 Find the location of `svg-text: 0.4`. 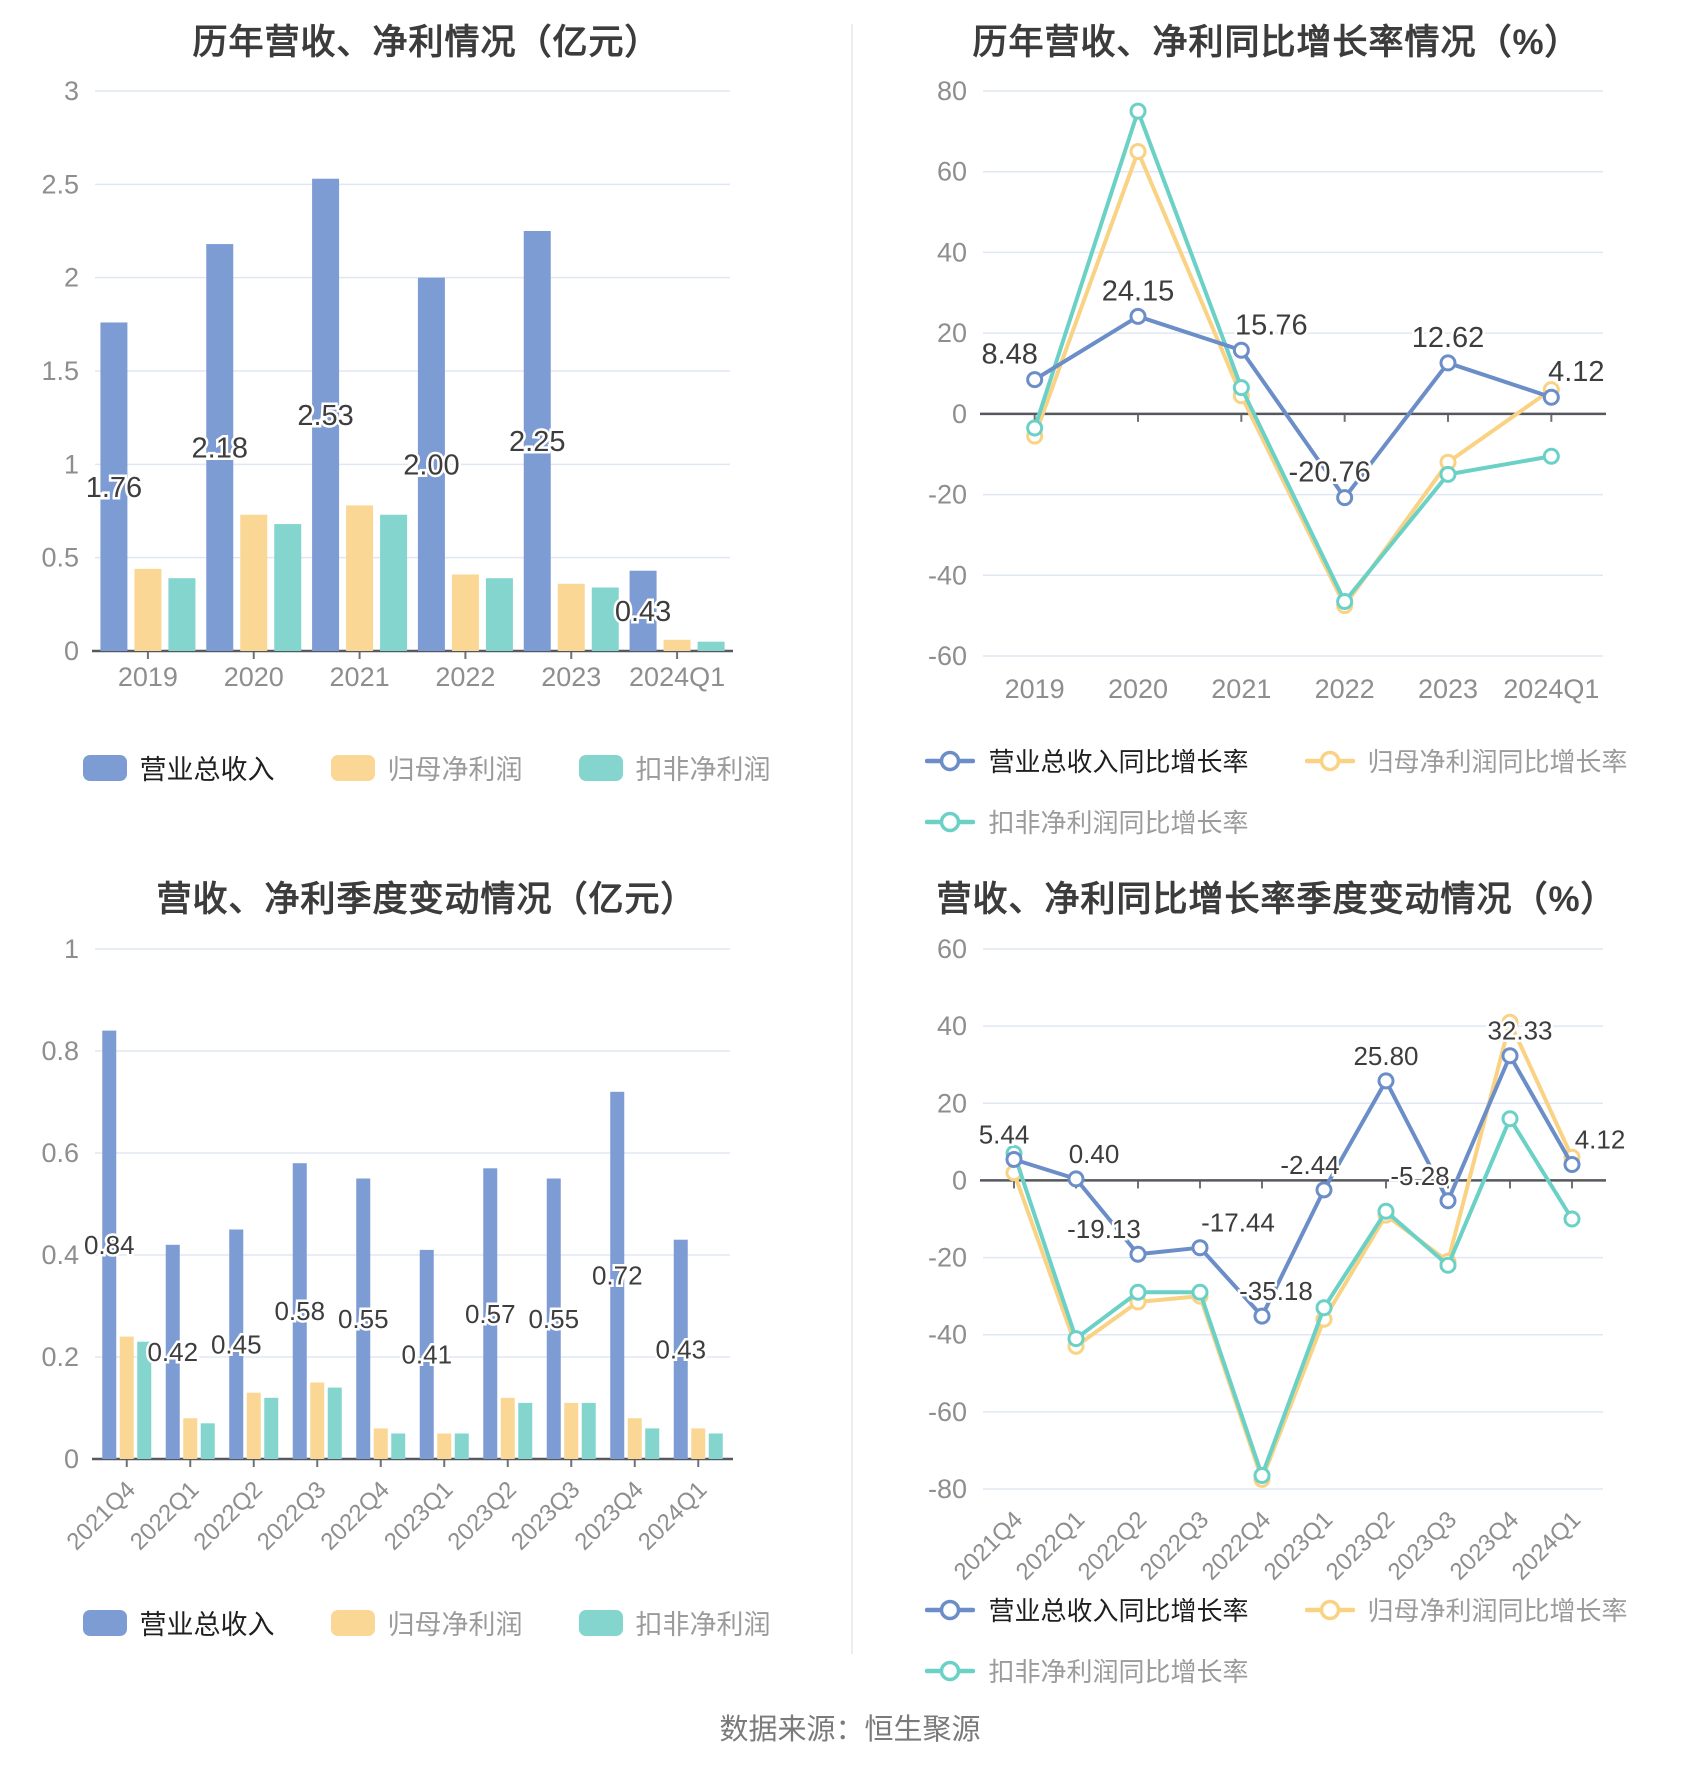

svg-text: 0.4 is located at coordinates (60, 1255).